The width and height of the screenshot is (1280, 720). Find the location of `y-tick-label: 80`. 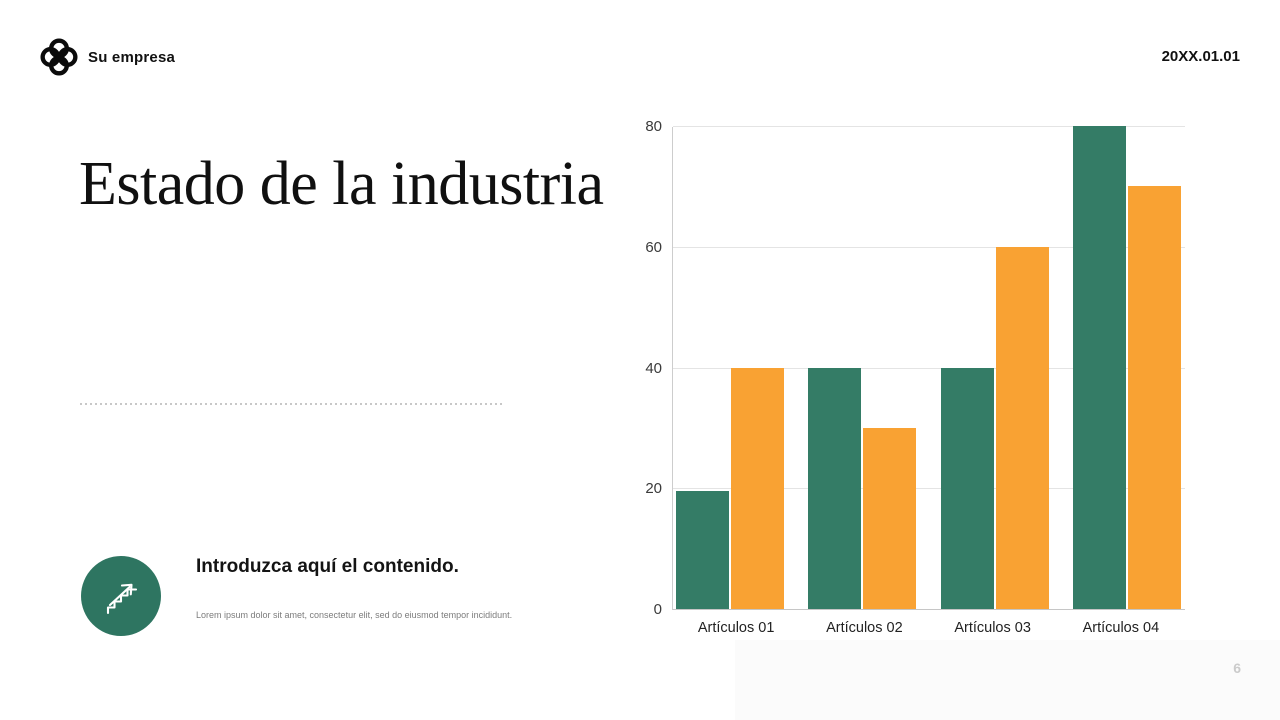

y-tick-label: 80 is located at coordinates (653, 126).